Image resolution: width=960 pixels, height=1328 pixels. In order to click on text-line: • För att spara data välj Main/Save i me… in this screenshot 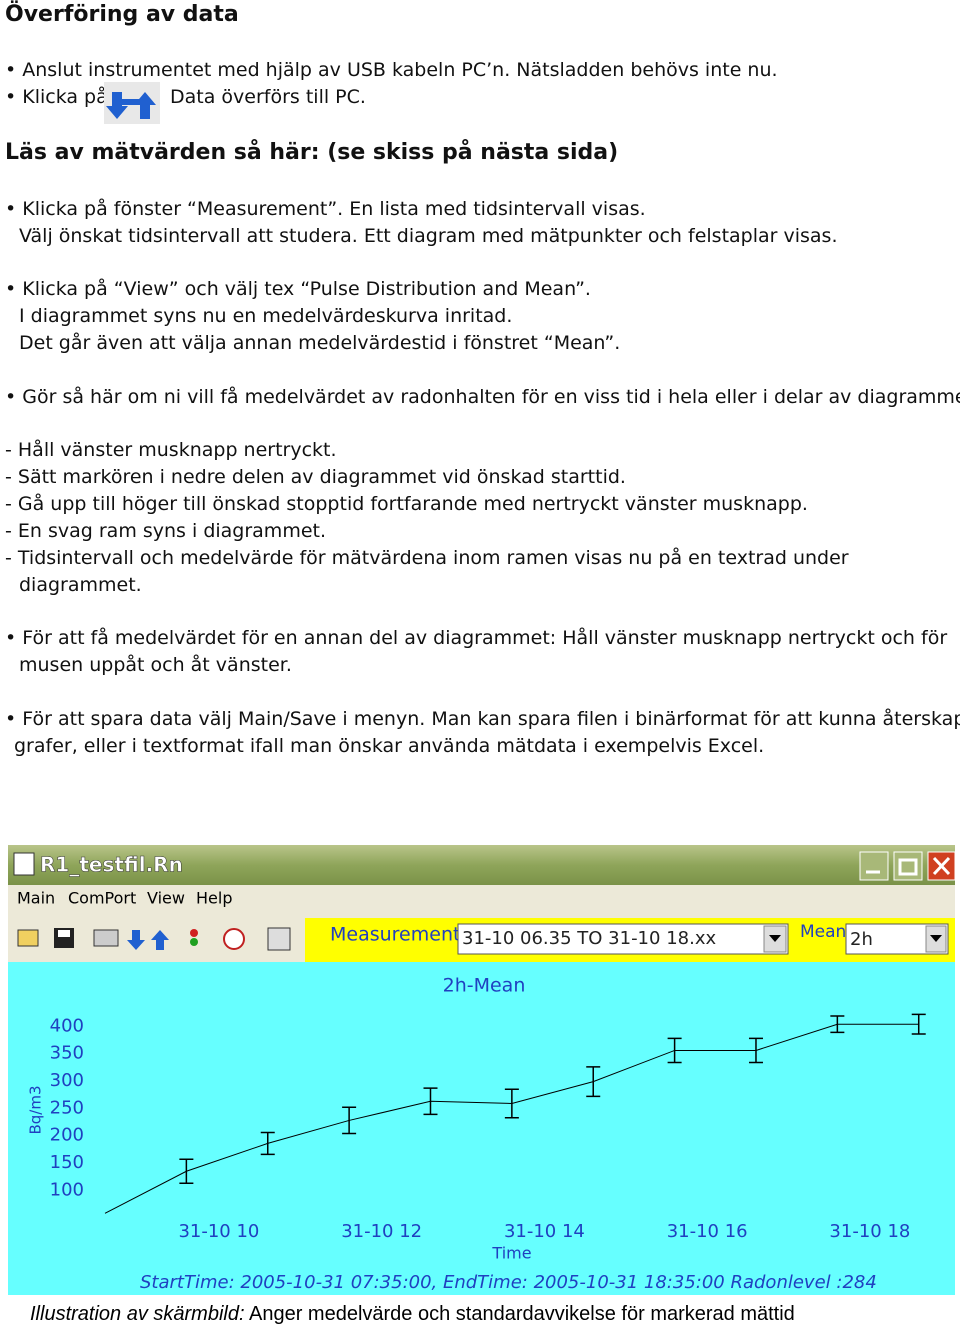, I will do `click(482, 719)`.